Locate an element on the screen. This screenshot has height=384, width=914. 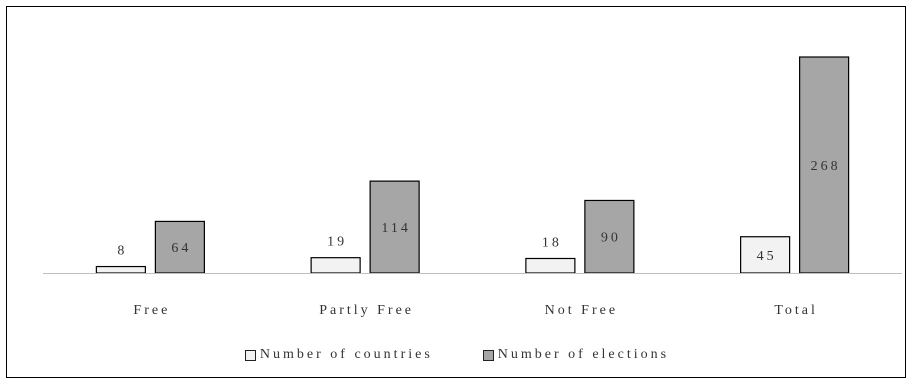
data-label-countries-2: 18 is located at coordinates (552, 242).